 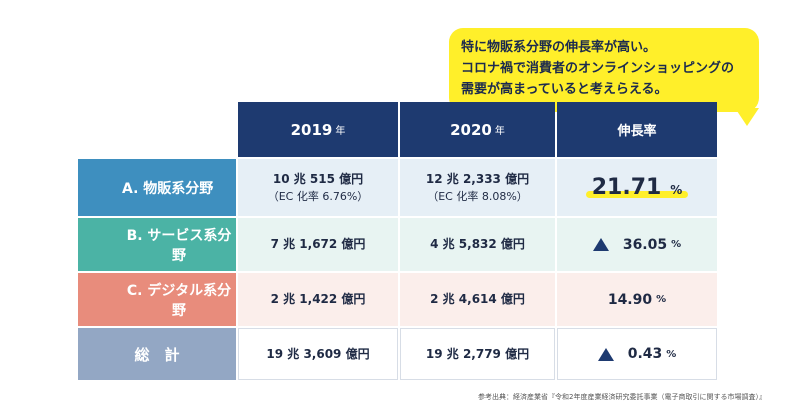 What do you see at coordinates (676, 244) in the screenshot?
I see `row-b-rate-unit: %` at bounding box center [676, 244].